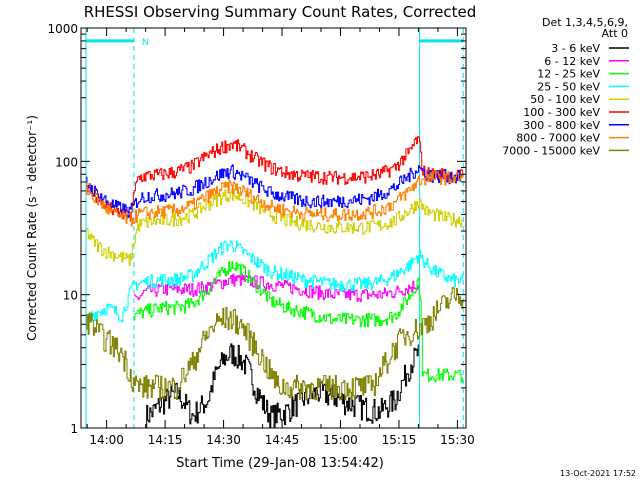 This screenshot has width=640, height=480. I want to click on legend-label: 12 - 25 keV, so click(568, 74).